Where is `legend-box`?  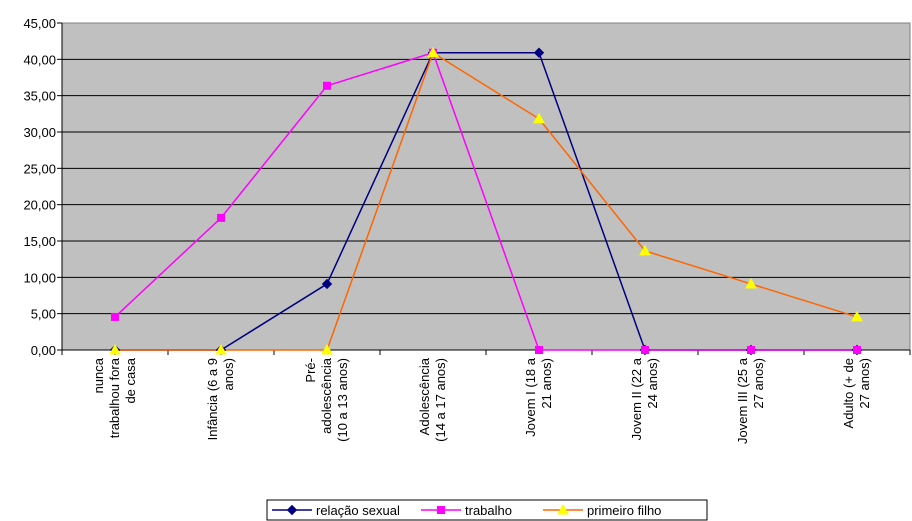
legend-box is located at coordinates (487, 510).